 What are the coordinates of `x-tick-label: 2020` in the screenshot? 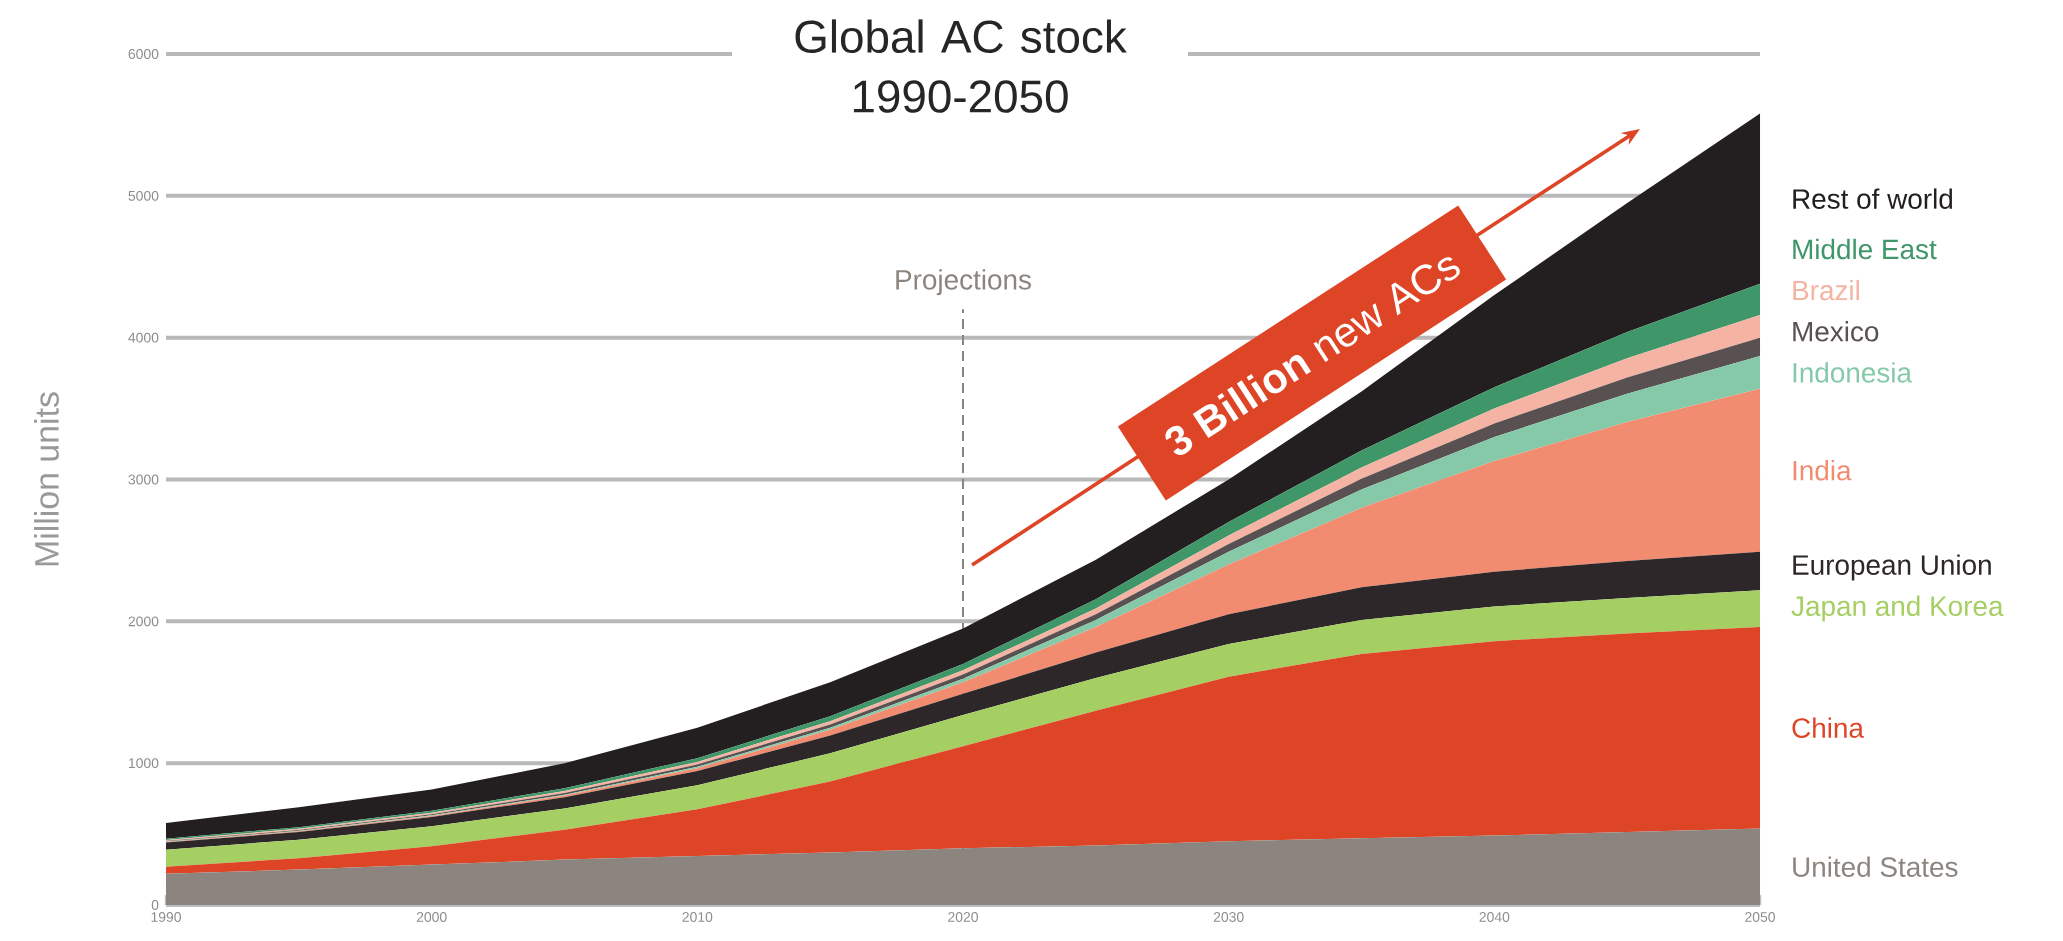 It's located at (963, 917).